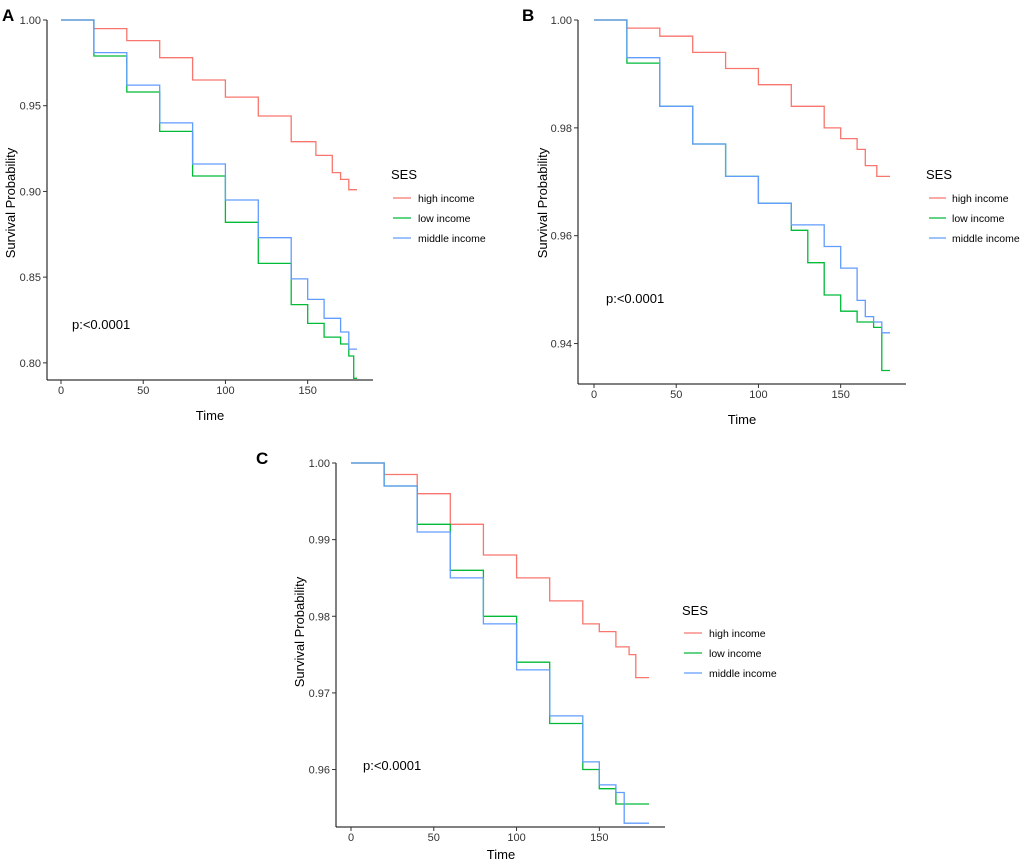 Image resolution: width=1021 pixels, height=862 pixels. I want to click on y-tick-label: 0.90, so click(30, 192).